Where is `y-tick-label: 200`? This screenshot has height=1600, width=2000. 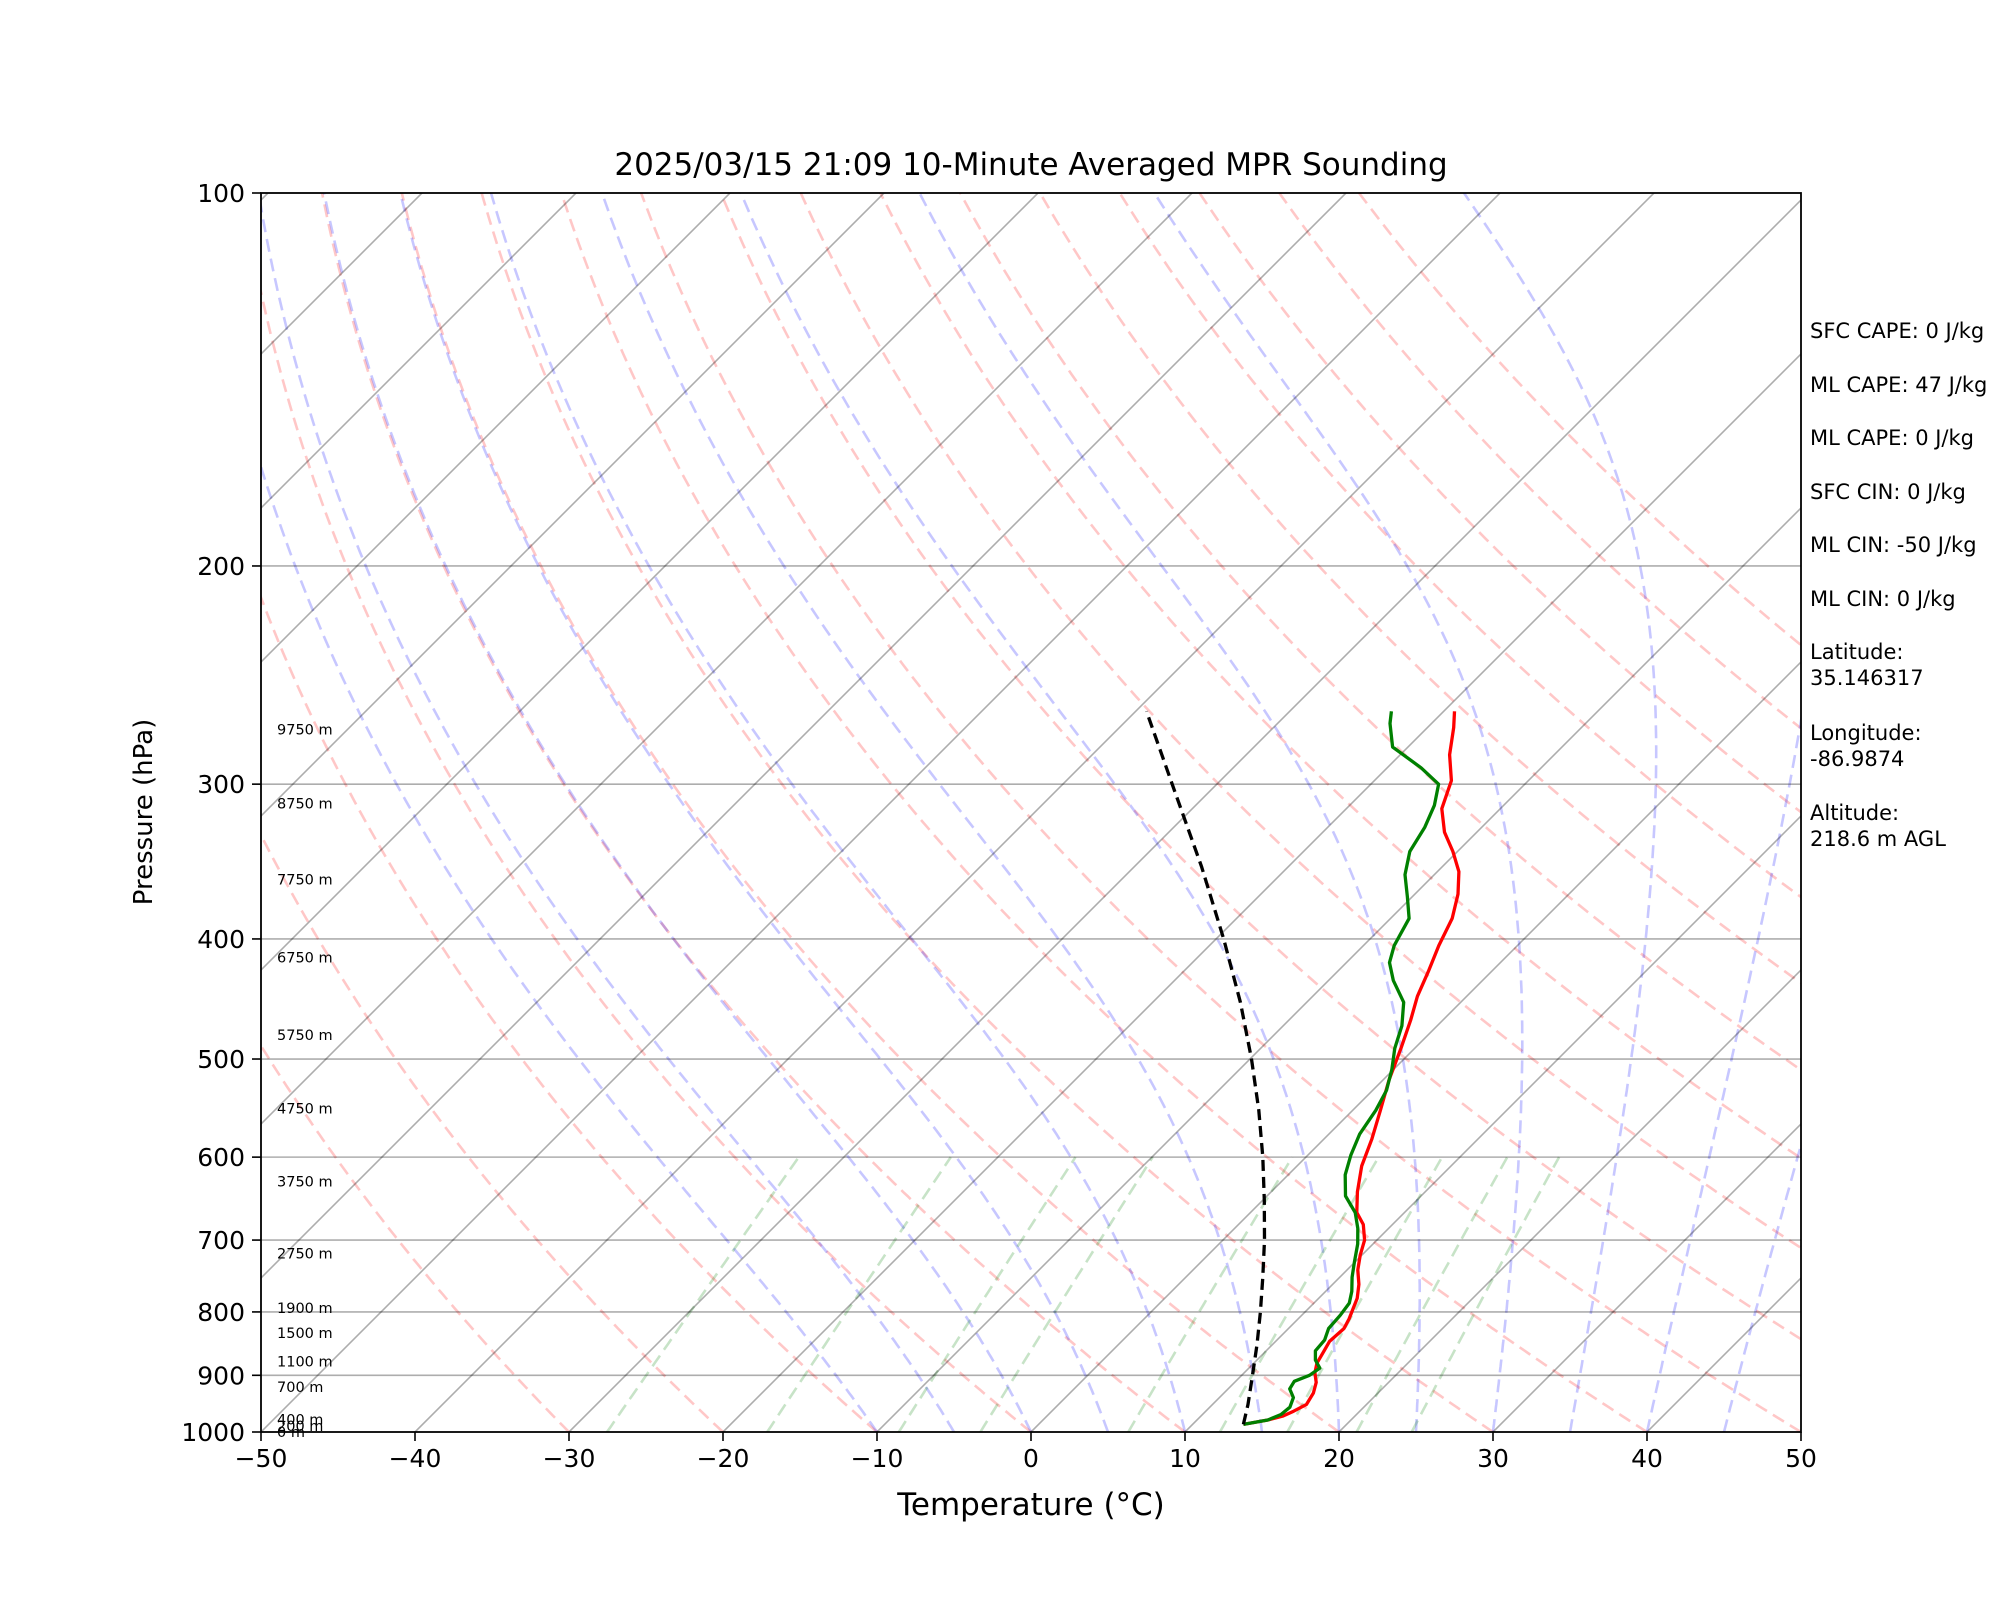
y-tick-label: 200 is located at coordinates (221, 566).